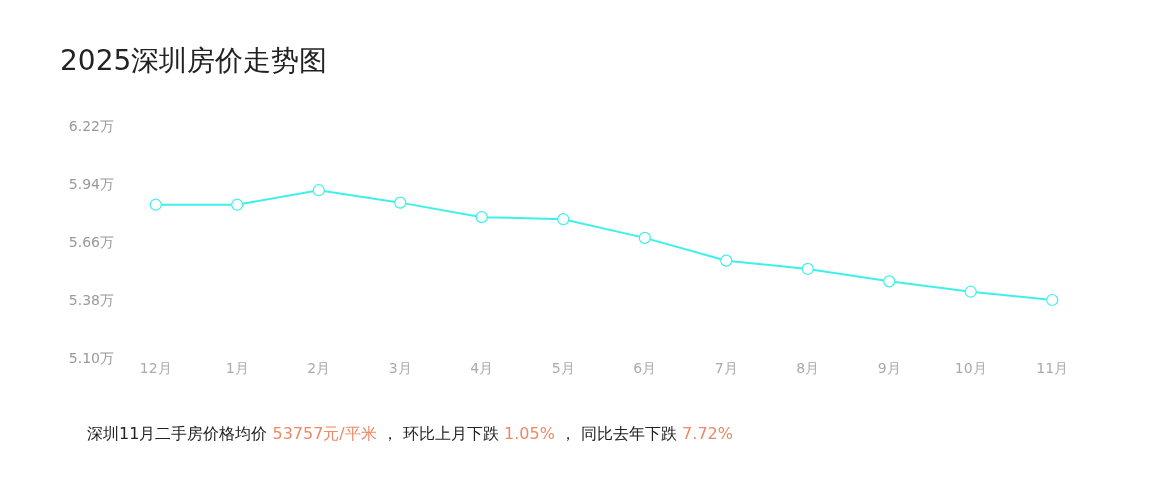  What do you see at coordinates (726, 368) in the screenshot?
I see `x-tick-label: 7月` at bounding box center [726, 368].